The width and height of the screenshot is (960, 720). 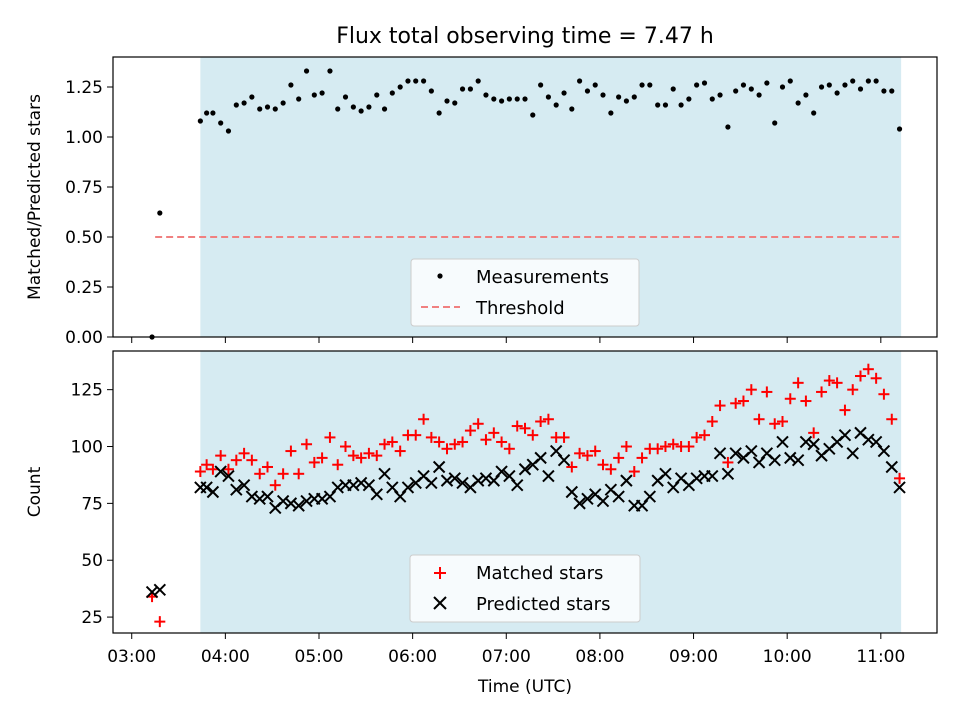 I want to click on legend-marker-measurements, so click(x=440, y=276).